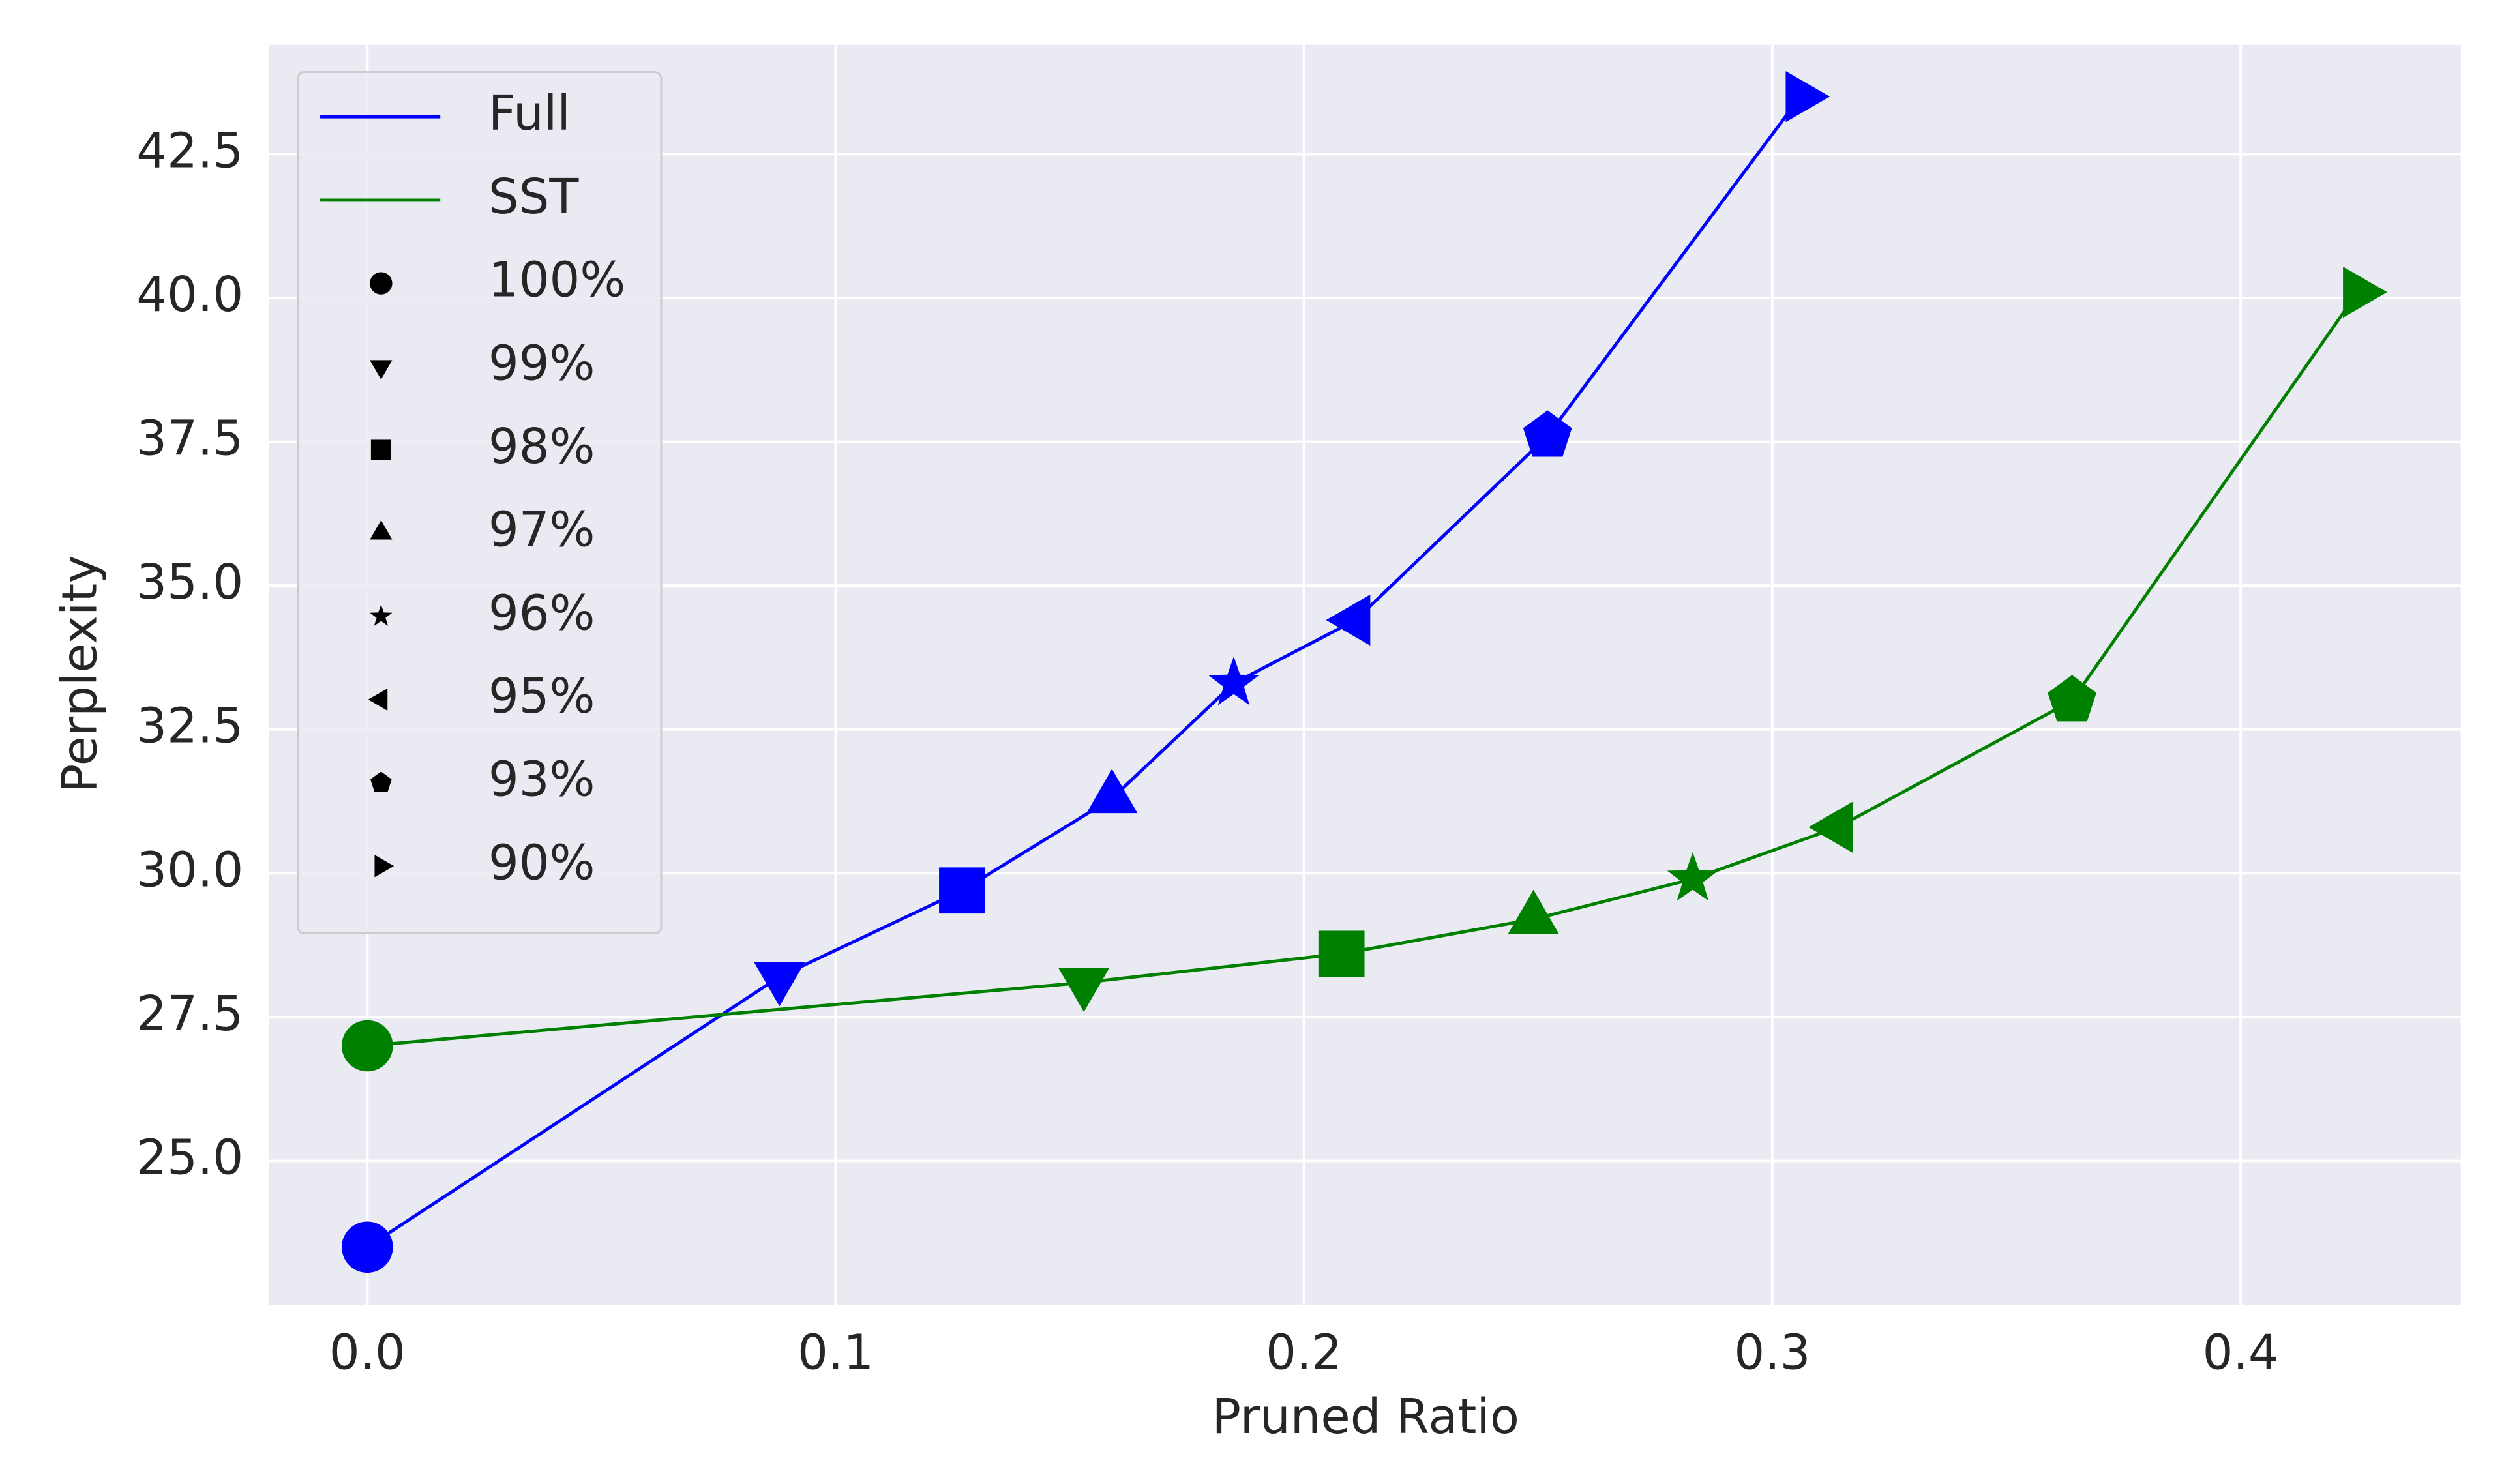  What do you see at coordinates (1772, 1353) in the screenshot?
I see `x-tick-label: 0.3` at bounding box center [1772, 1353].